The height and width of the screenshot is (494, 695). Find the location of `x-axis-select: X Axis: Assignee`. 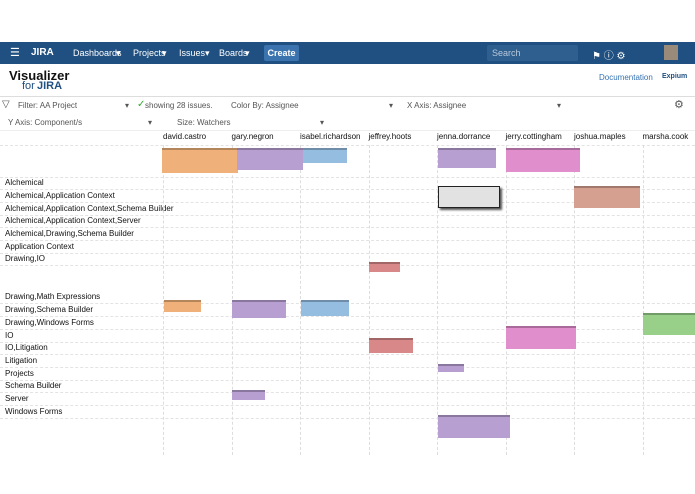

x-axis-select: X Axis: Assignee is located at coordinates (437, 105).